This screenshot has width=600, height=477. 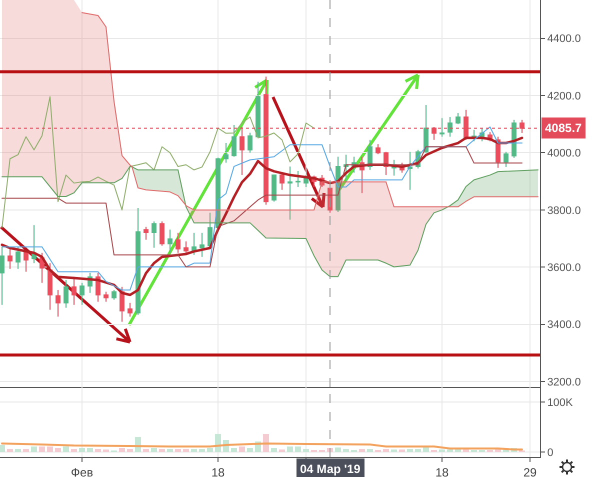 I want to click on y-tick-label: 4000.0, so click(x=564, y=154).